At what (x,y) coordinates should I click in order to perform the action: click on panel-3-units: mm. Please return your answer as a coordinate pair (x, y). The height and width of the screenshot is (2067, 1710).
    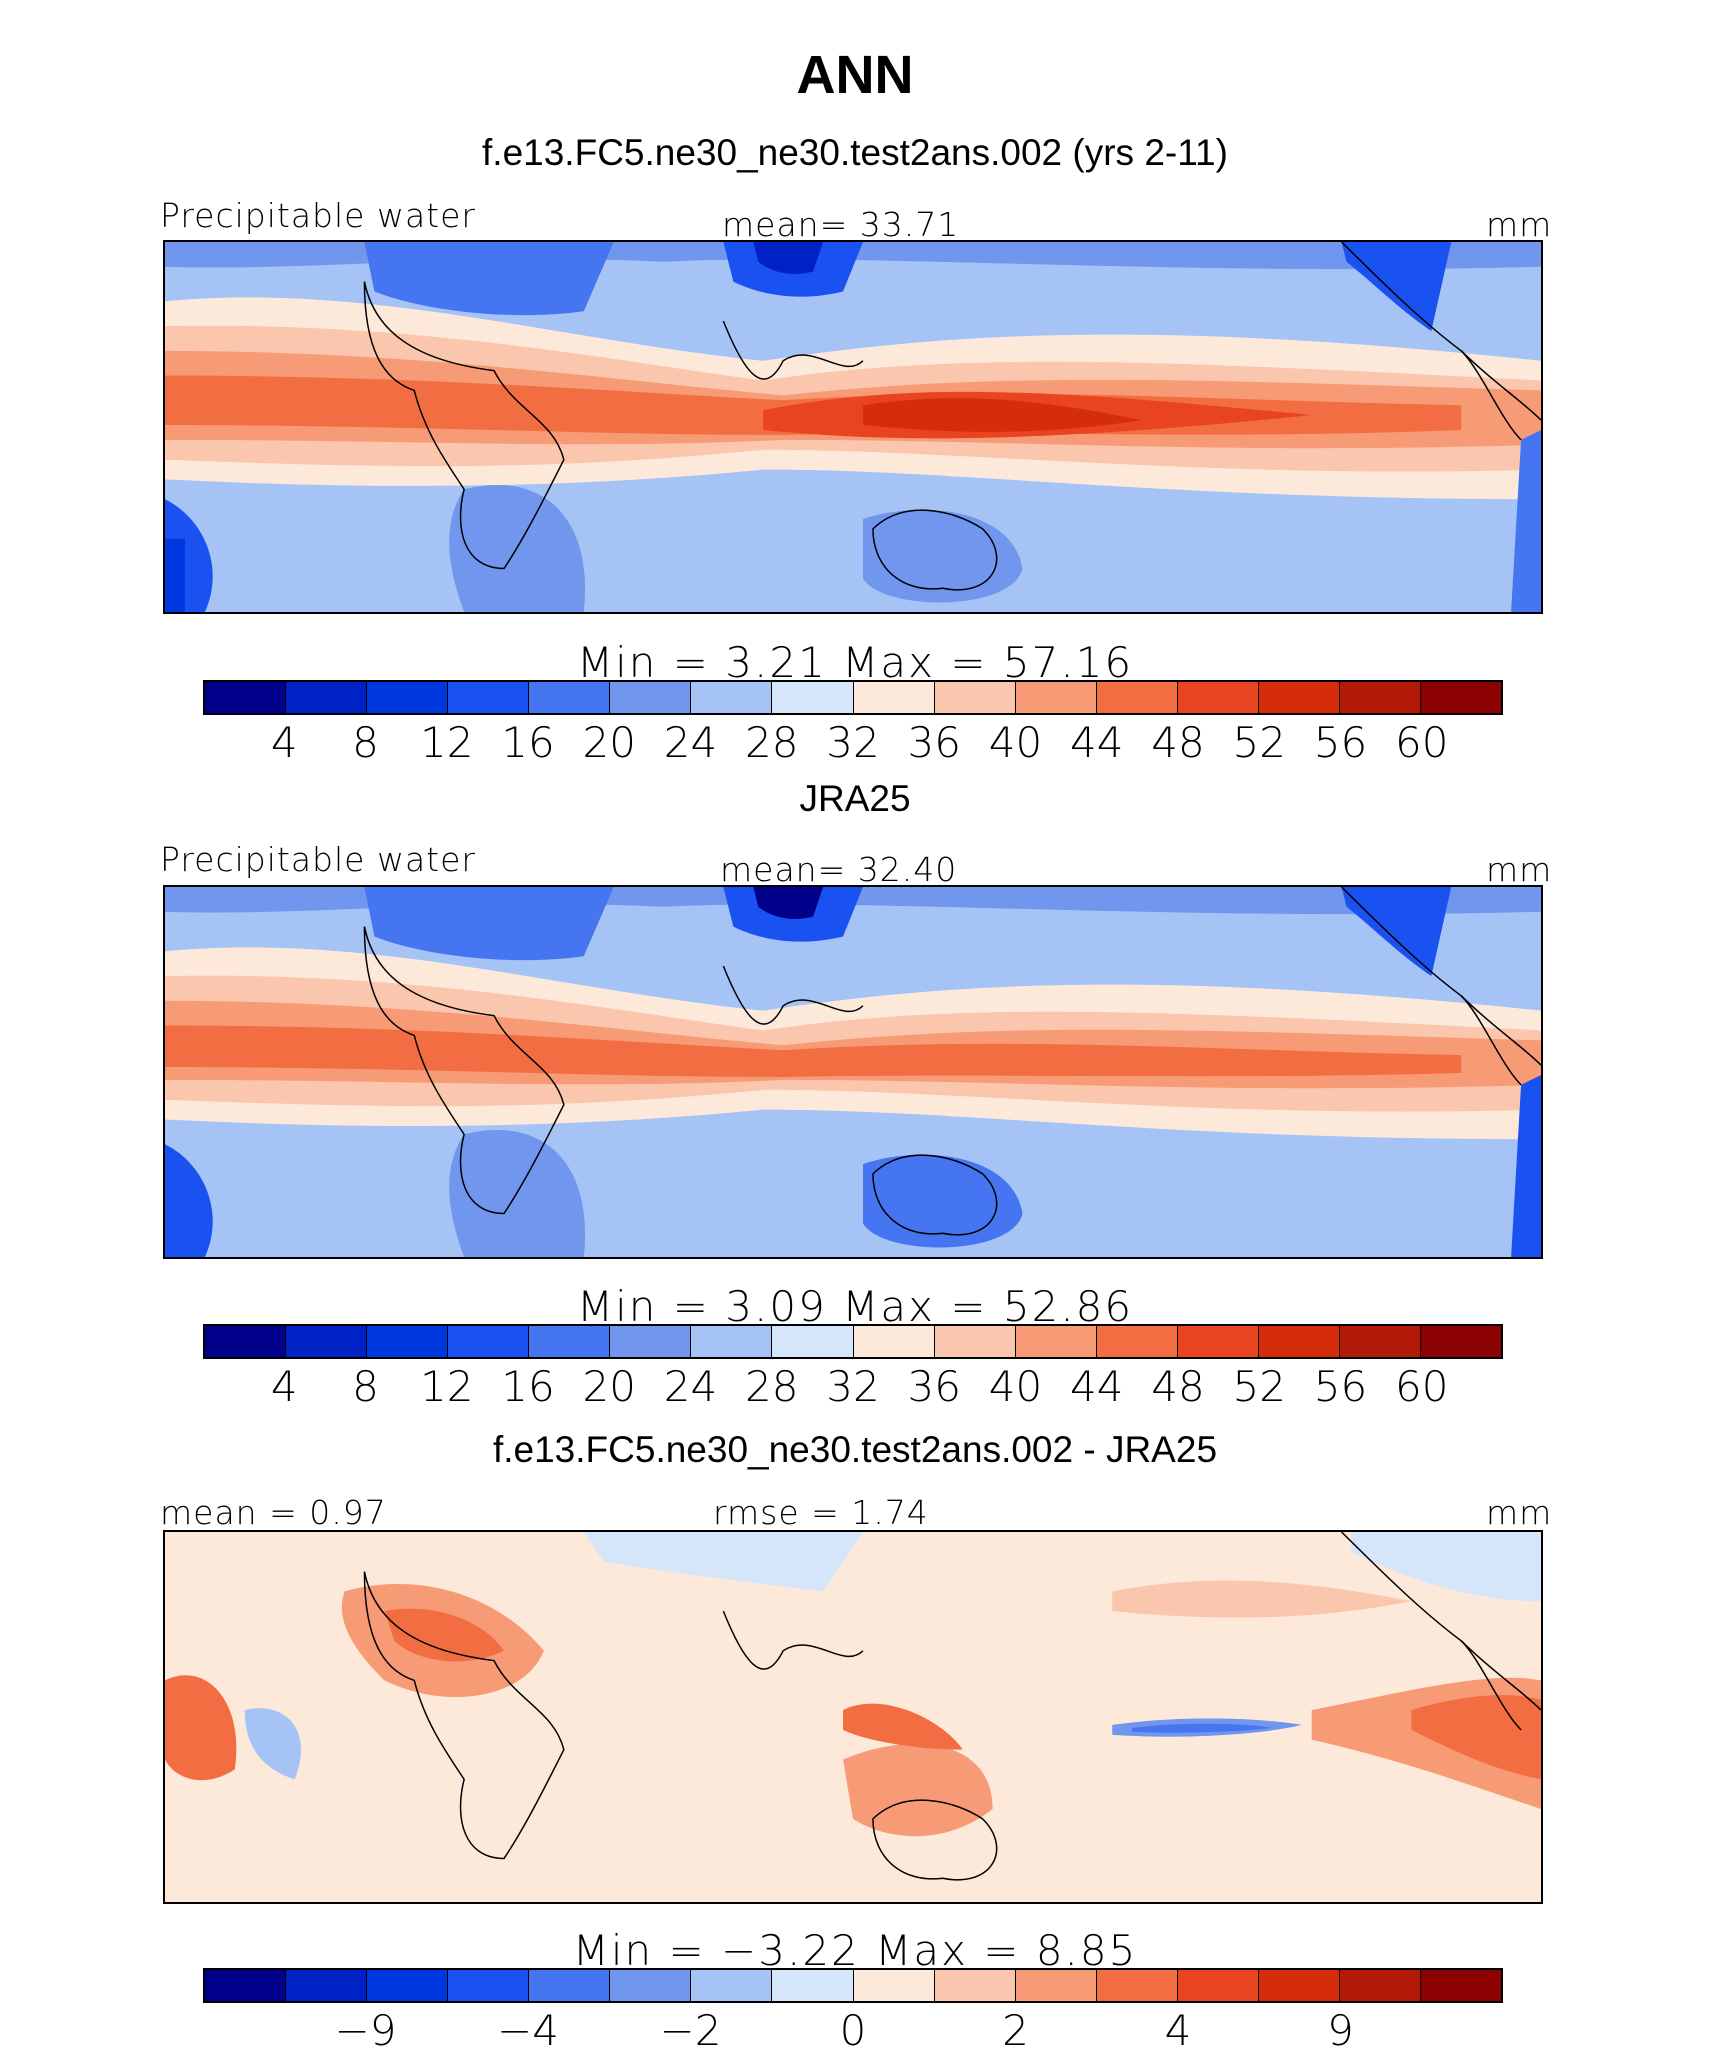
    Looking at the image, I should click on (1519, 1512).